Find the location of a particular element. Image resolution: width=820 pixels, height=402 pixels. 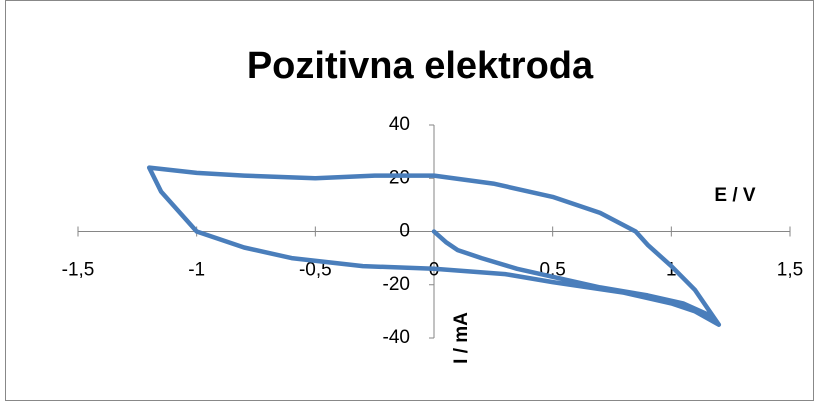

y-tick-label: 0 is located at coordinates (404, 231).